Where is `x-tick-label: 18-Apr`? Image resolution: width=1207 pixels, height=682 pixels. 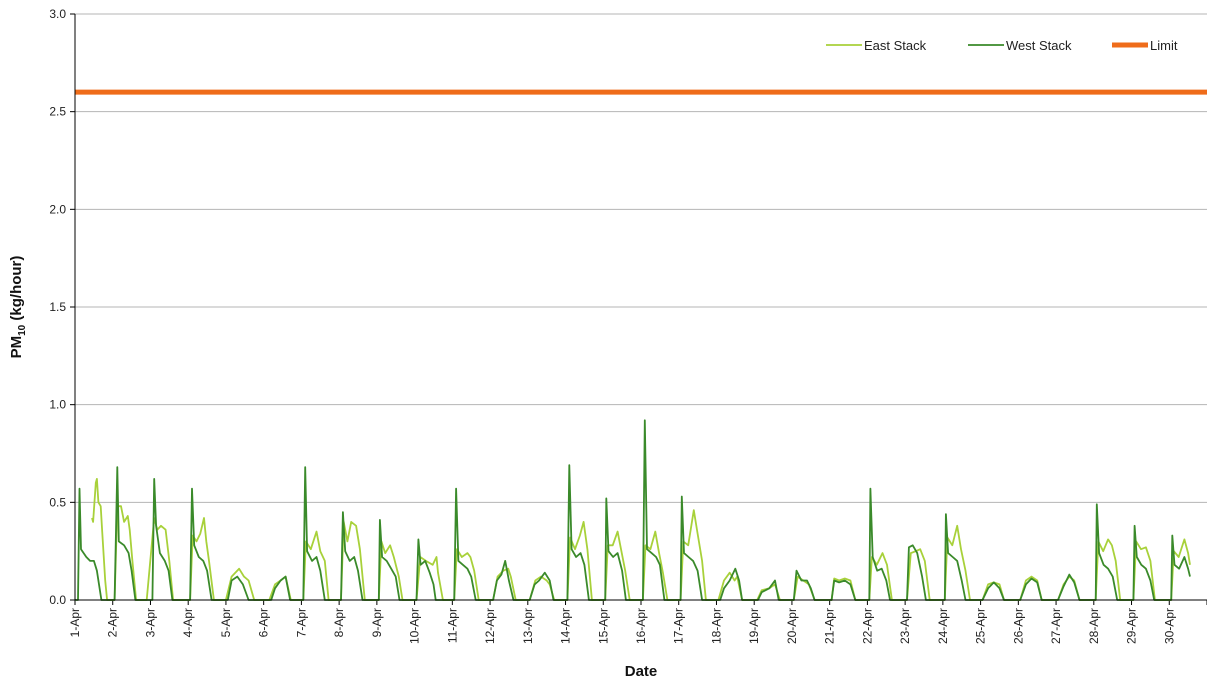
x-tick-label: 18-Apr is located at coordinates (716, 626).